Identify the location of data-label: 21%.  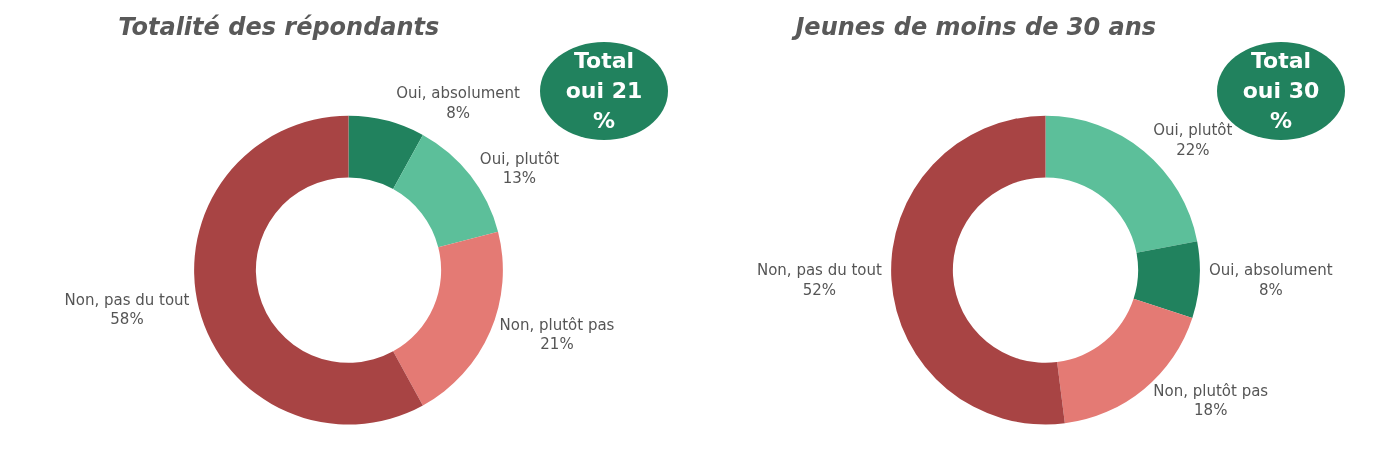
(557, 344).